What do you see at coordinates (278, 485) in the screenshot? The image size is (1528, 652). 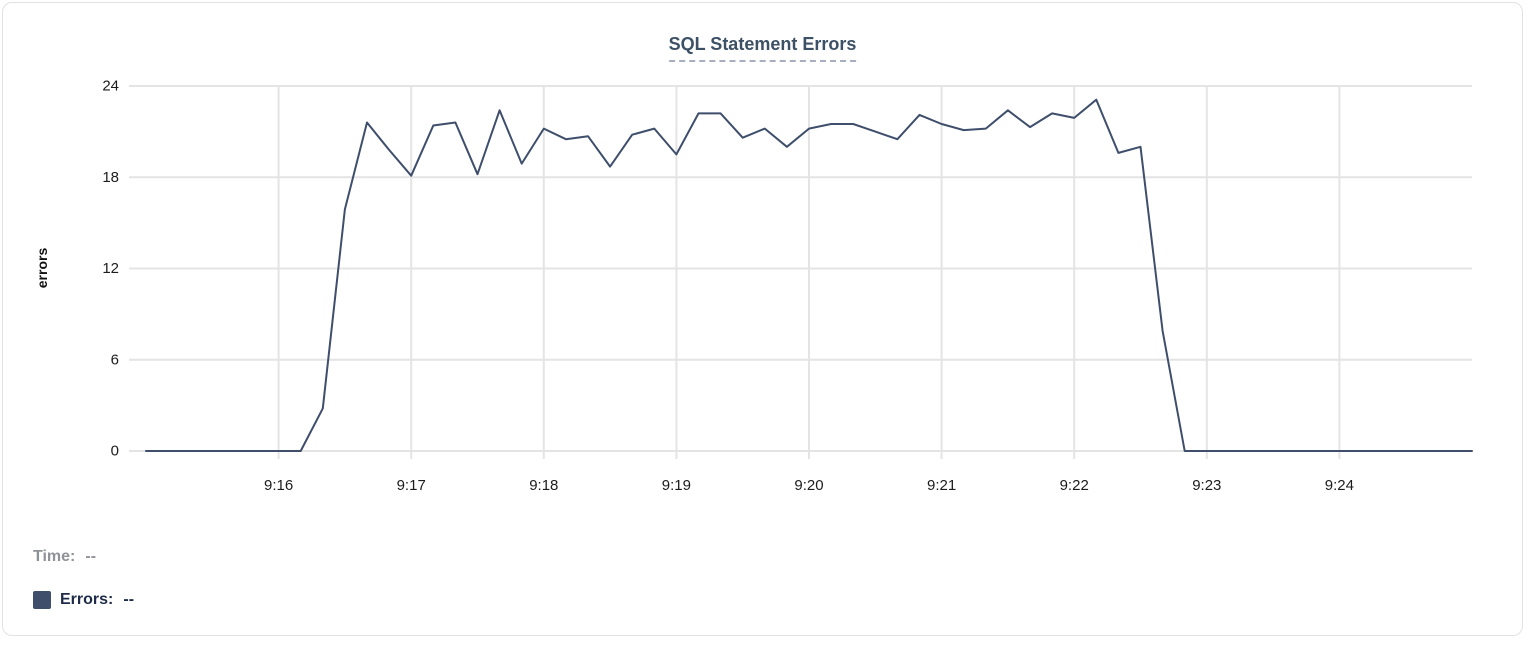 I see `x-tick-label: 9:16` at bounding box center [278, 485].